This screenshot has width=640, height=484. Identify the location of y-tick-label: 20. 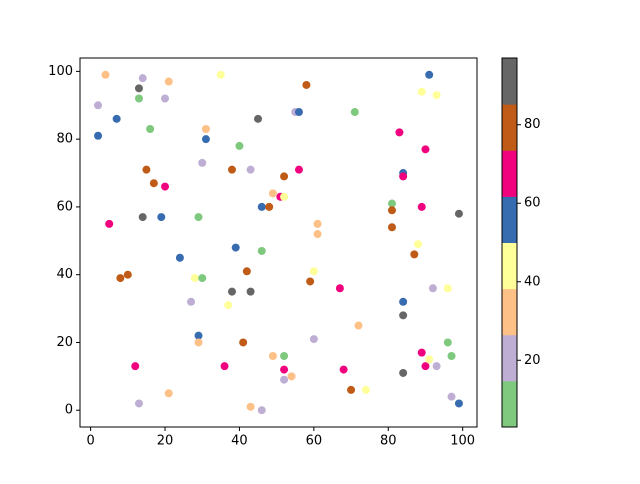
(64, 342).